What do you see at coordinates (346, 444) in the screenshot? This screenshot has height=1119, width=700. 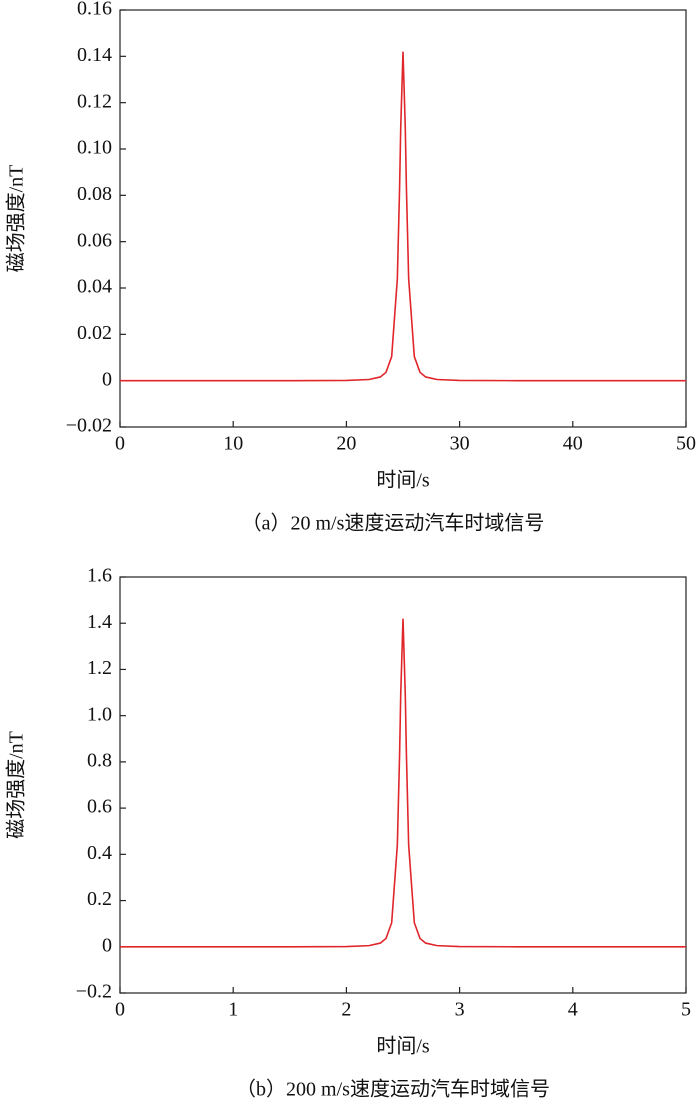 I see `x-tick-label: 20` at bounding box center [346, 444].